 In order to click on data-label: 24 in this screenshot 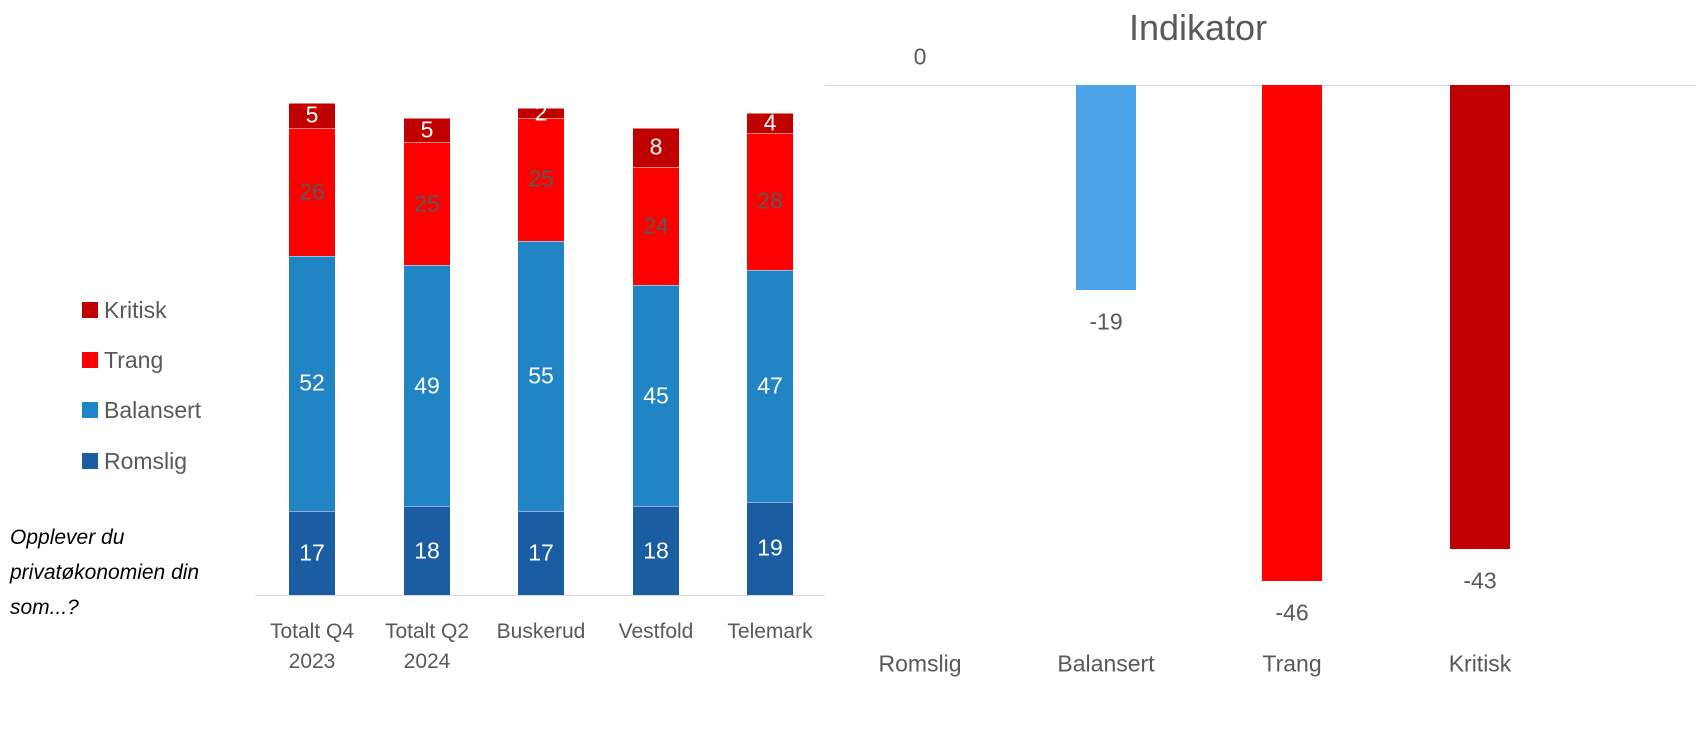, I will do `click(656, 225)`.